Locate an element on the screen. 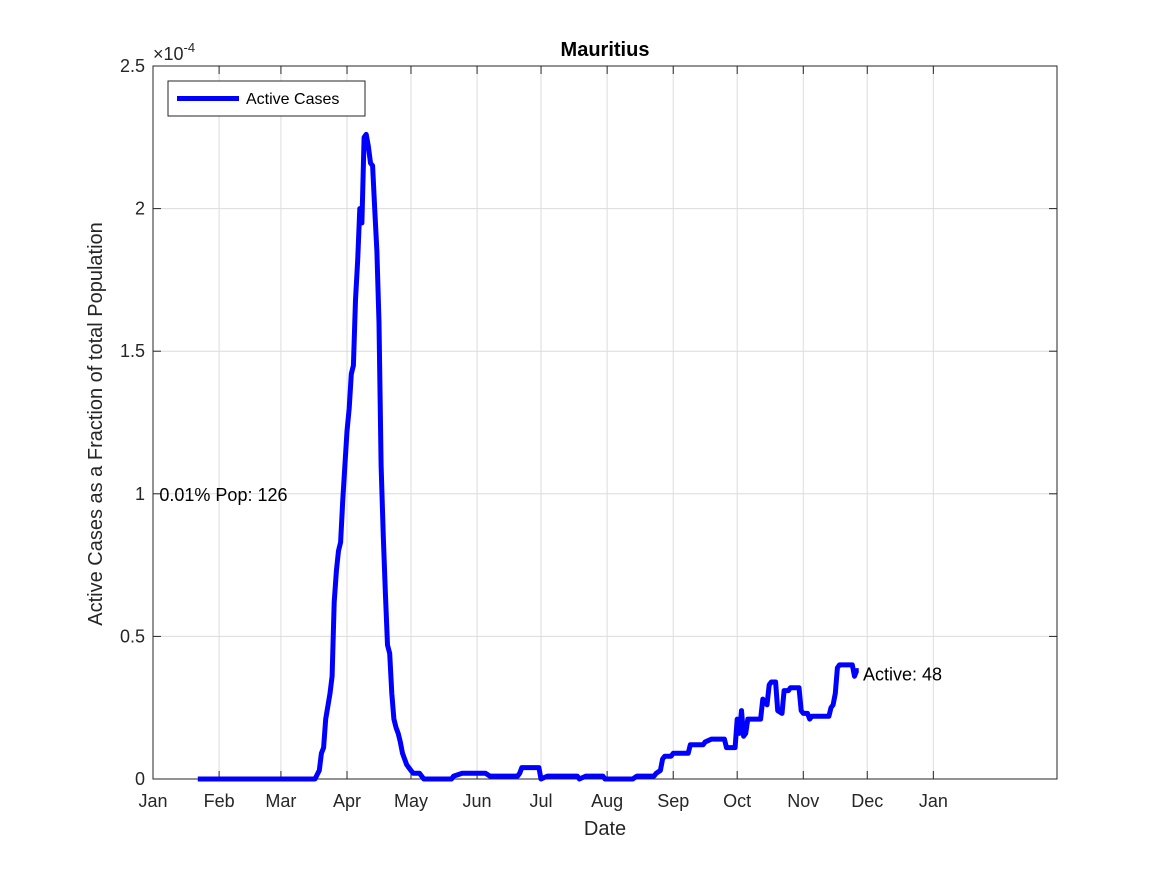  legend-label-active-cases: Active Cases is located at coordinates (292, 99).